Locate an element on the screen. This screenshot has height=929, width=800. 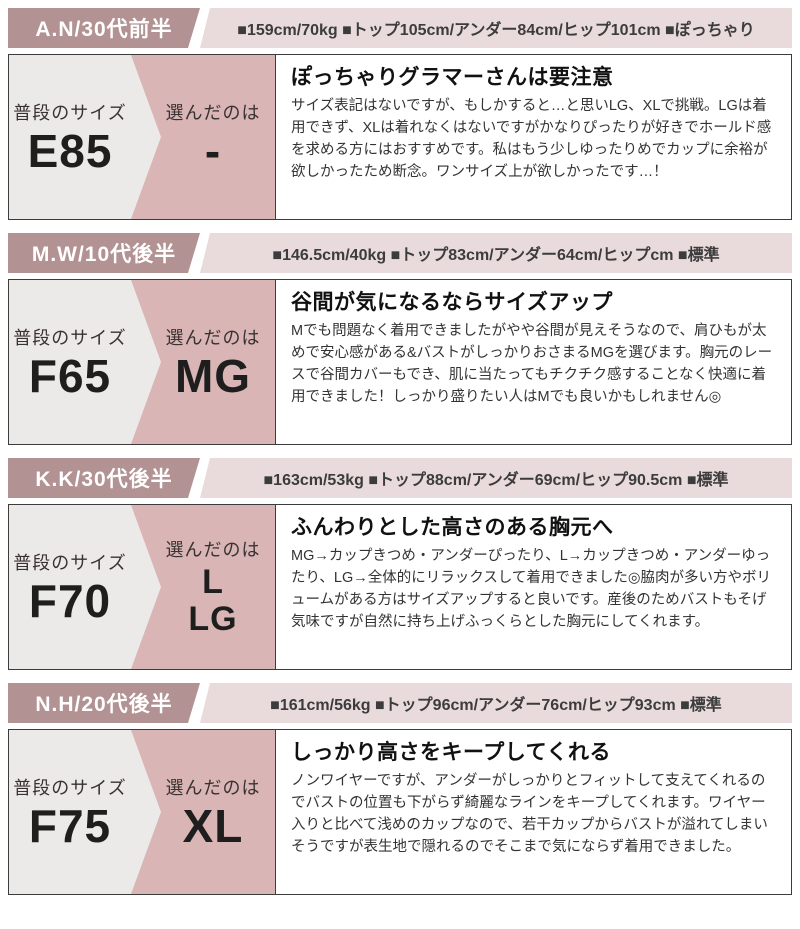
chosen-size-block: 選んだのは XL is located at coordinates (203, 812).